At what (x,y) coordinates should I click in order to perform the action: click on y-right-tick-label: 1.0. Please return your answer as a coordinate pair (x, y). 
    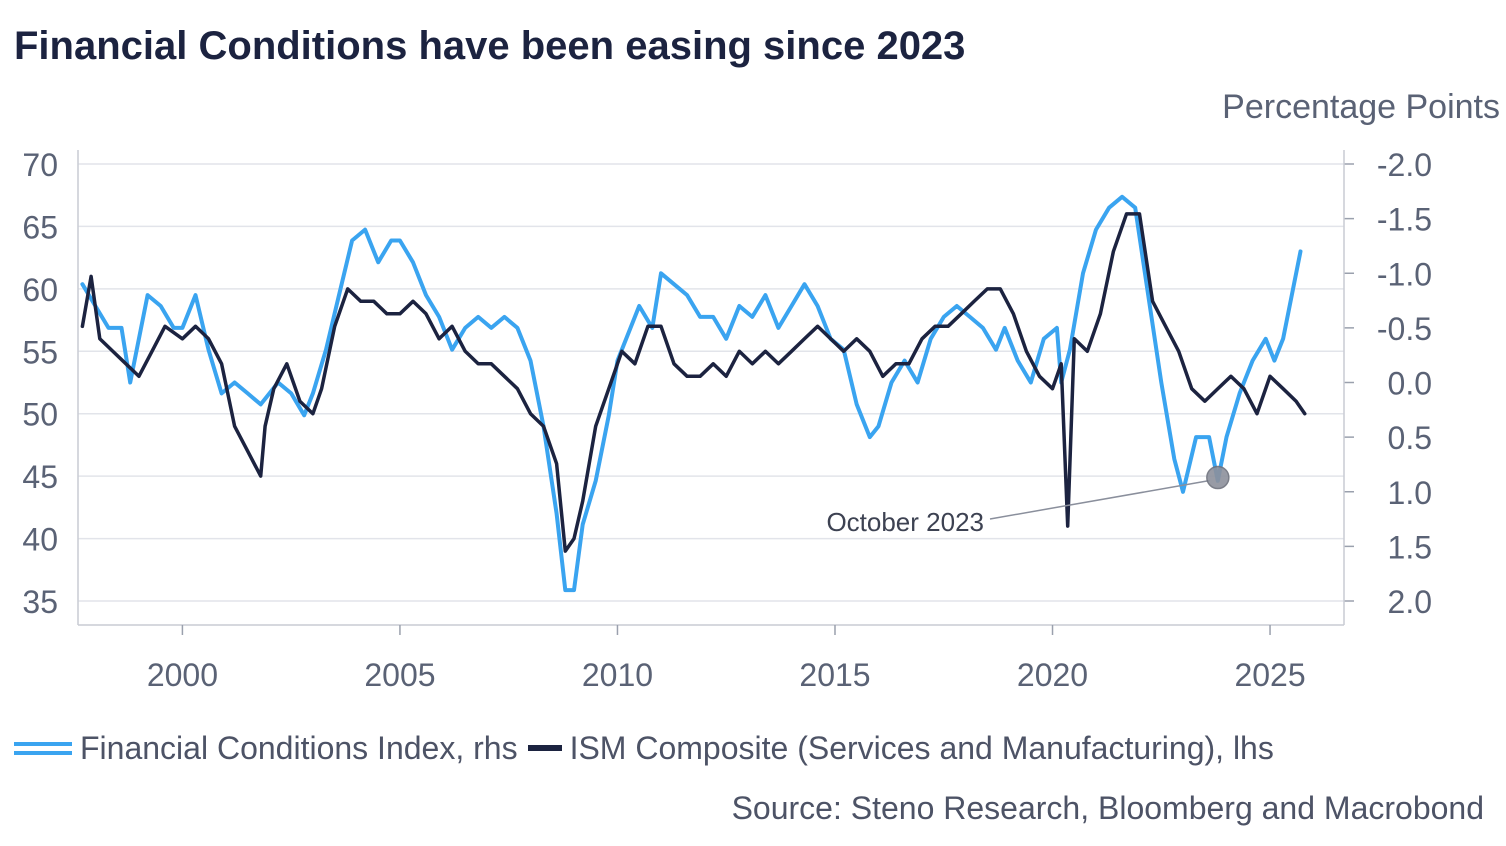
    Looking at the image, I should click on (1410, 493).